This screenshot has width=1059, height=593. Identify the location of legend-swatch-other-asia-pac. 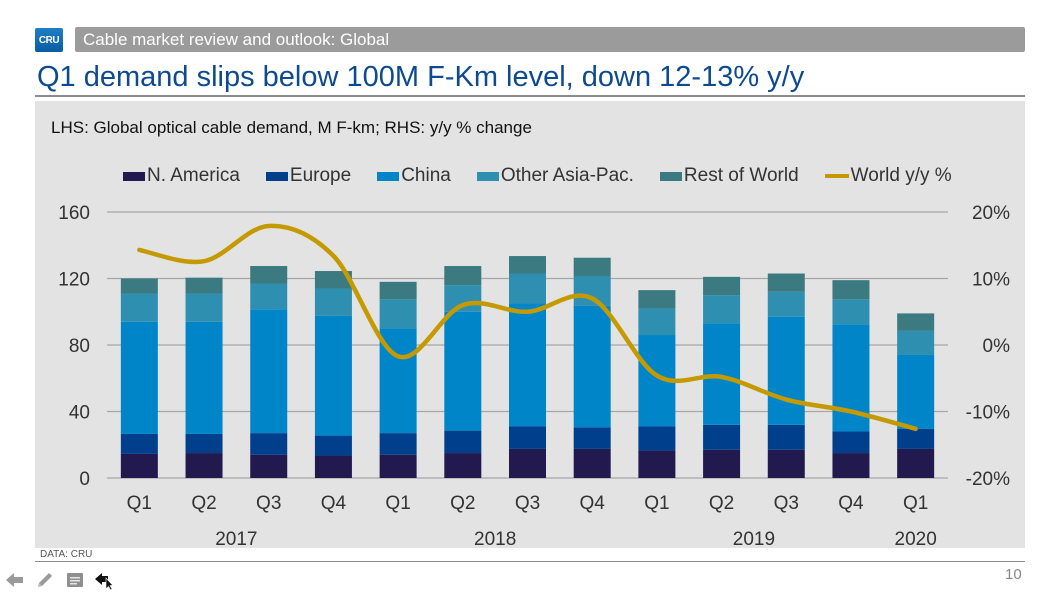
(487, 176).